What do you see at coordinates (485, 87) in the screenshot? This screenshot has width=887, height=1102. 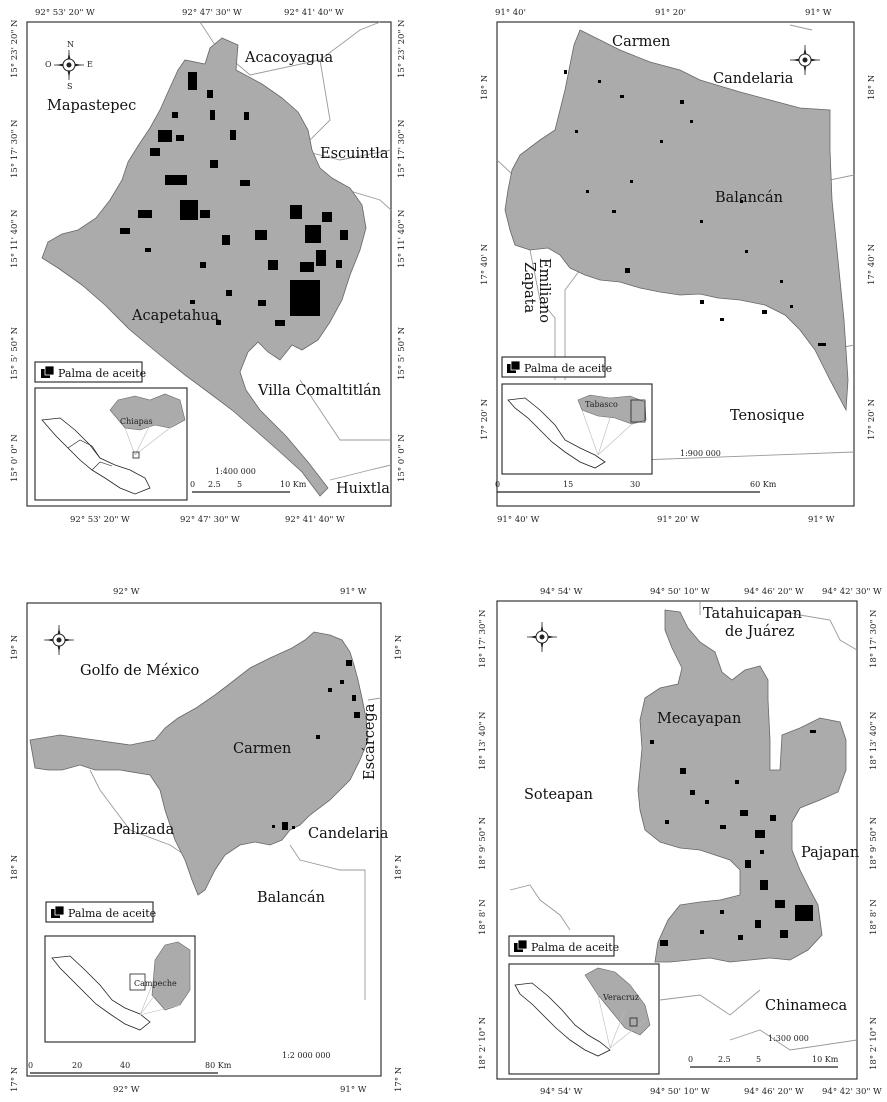 I see `coord-lat-1: 18° N` at bounding box center [485, 87].